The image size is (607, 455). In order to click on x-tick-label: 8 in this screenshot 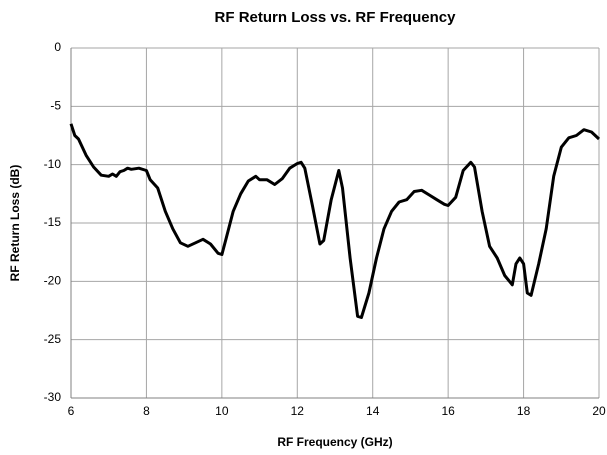, I will do `click(146, 411)`.